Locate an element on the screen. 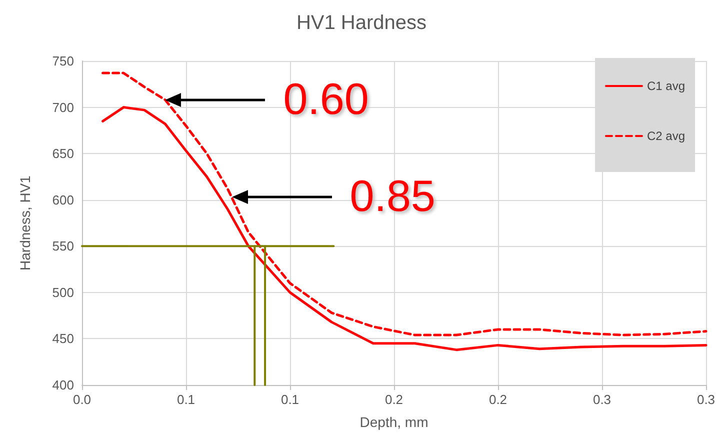 The height and width of the screenshot is (445, 723). y-tick-label: 700 is located at coordinates (63, 107).